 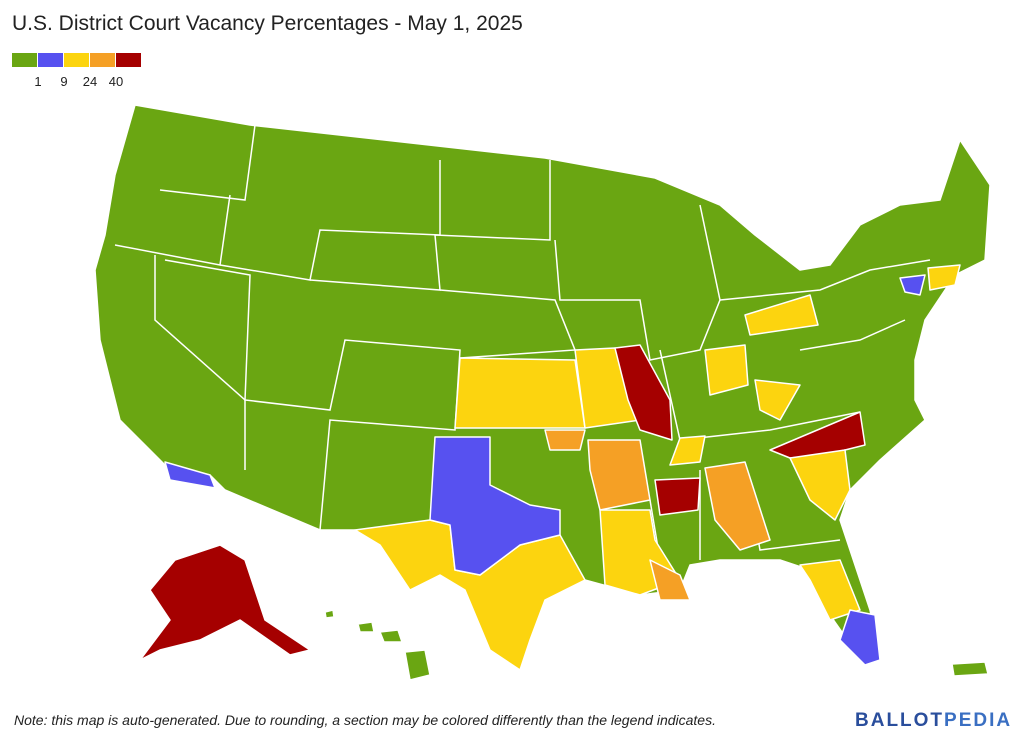 I want to click on logo-part: PEDIA, so click(x=978, y=720).